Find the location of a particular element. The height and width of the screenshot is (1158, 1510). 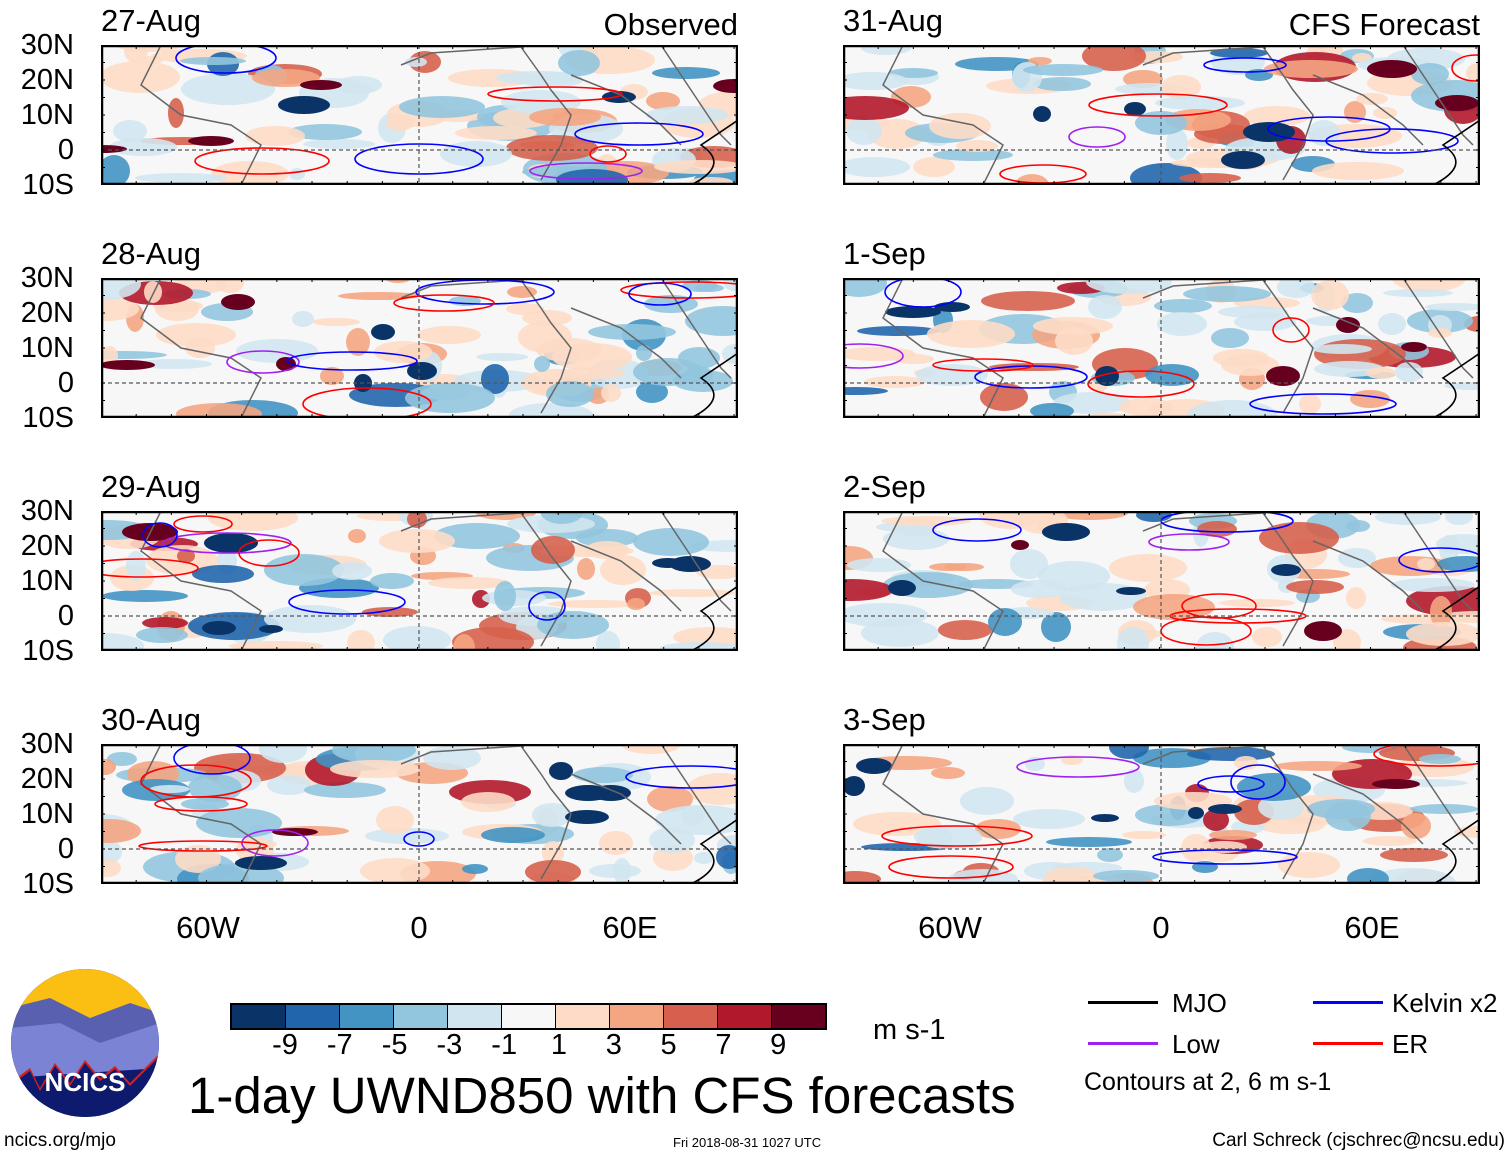

contour-note: Contours at 2, 6 m s-1 is located at coordinates (1208, 1082).